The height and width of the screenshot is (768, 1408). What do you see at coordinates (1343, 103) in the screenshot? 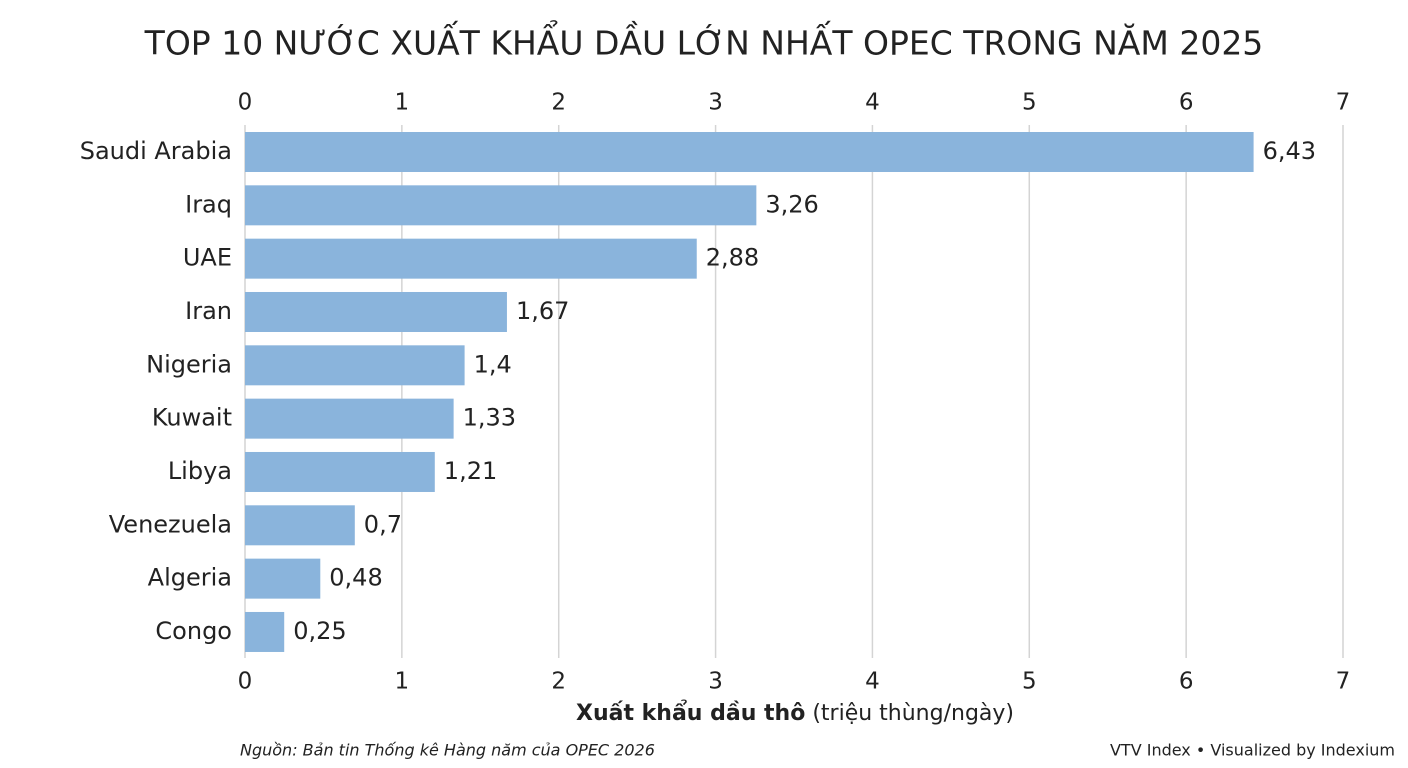
I see `x-tick-label-top: 7` at bounding box center [1343, 103].